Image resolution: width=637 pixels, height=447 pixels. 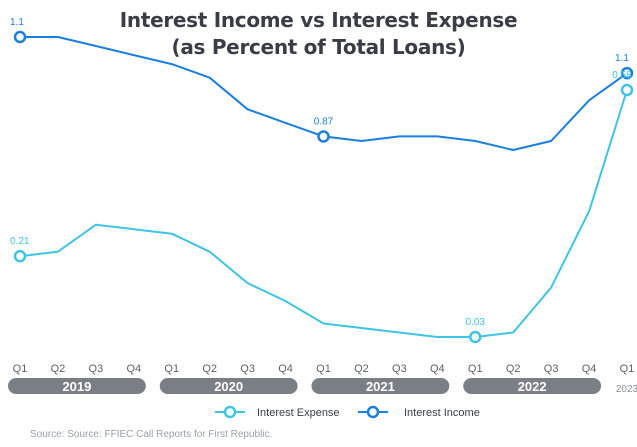 I want to click on data-label: 0.87, so click(x=324, y=121).